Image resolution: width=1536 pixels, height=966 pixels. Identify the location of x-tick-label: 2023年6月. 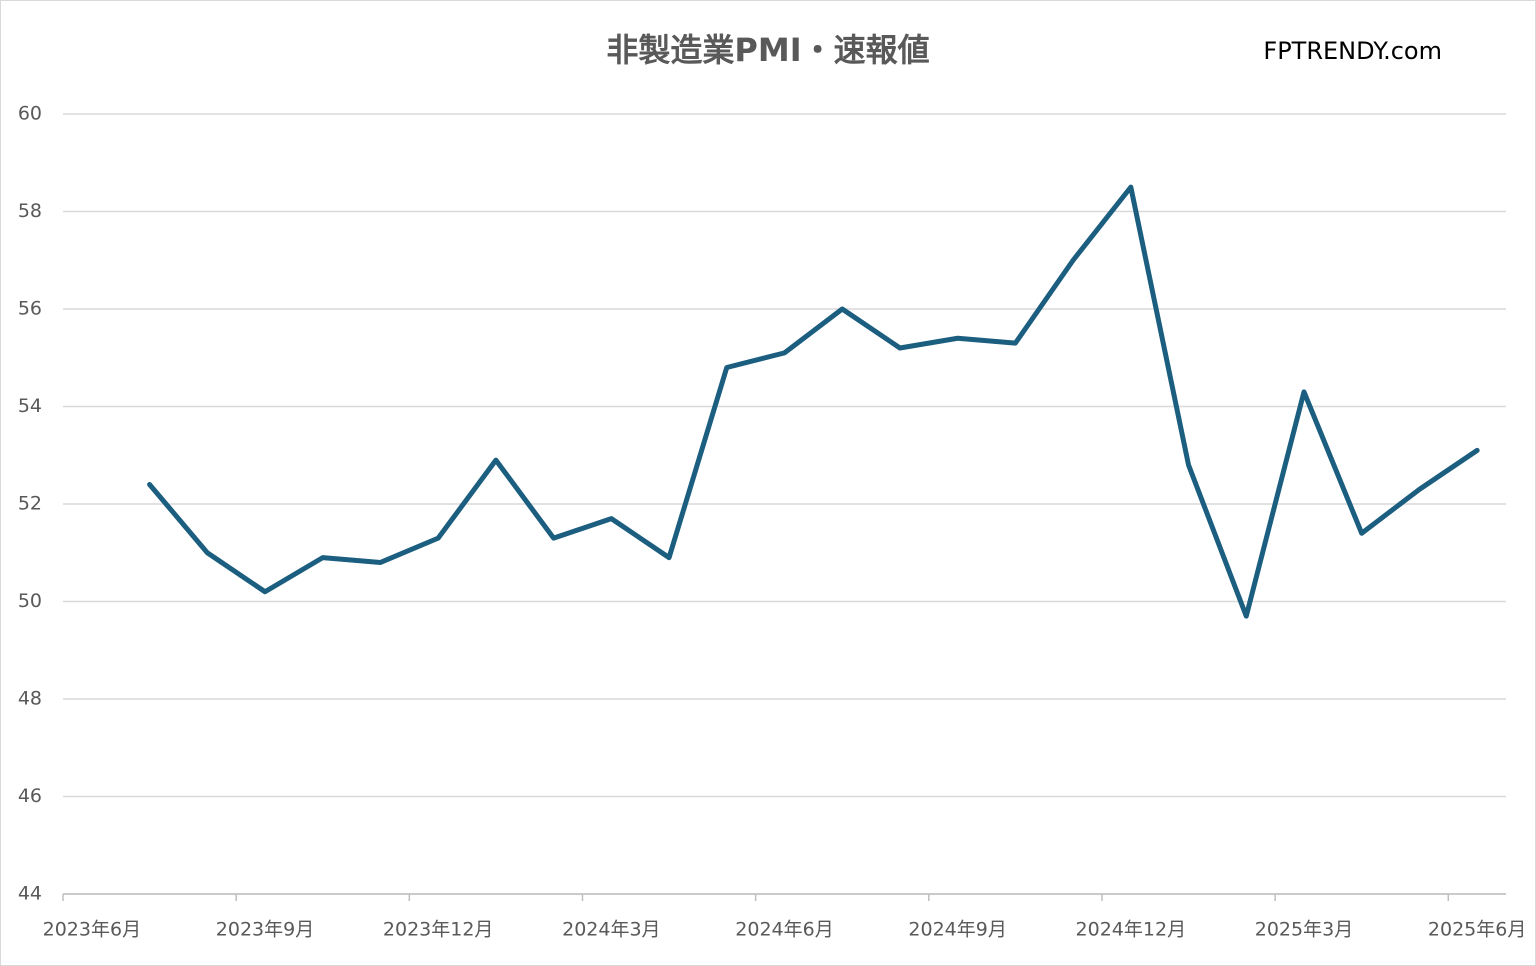
(92, 930).